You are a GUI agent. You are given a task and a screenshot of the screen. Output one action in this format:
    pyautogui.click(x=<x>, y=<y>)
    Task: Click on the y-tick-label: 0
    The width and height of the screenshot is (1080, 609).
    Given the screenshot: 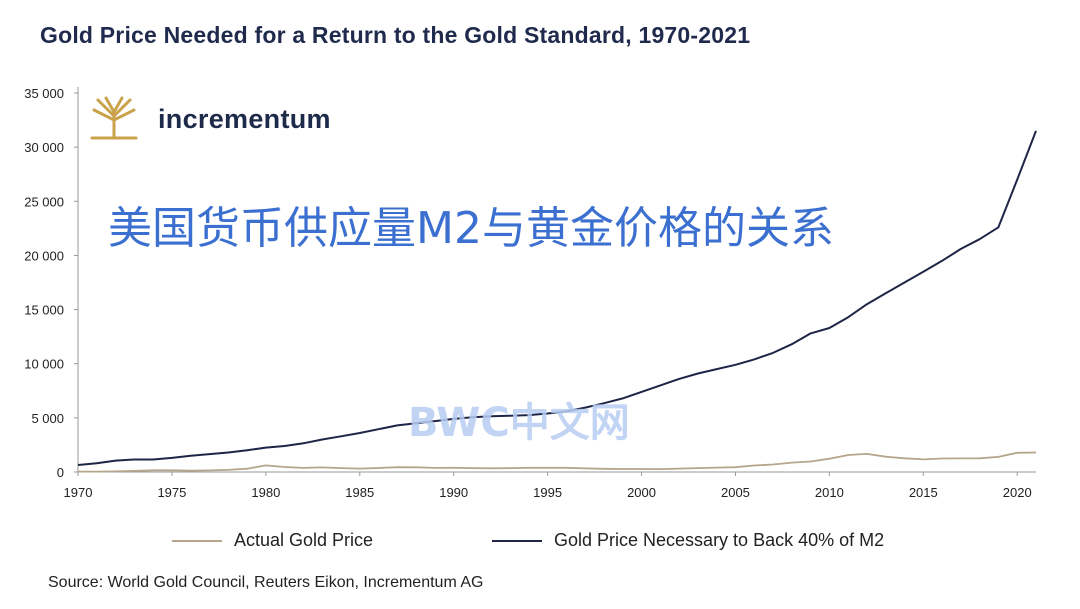 What is the action you would take?
    pyautogui.click(x=60, y=472)
    